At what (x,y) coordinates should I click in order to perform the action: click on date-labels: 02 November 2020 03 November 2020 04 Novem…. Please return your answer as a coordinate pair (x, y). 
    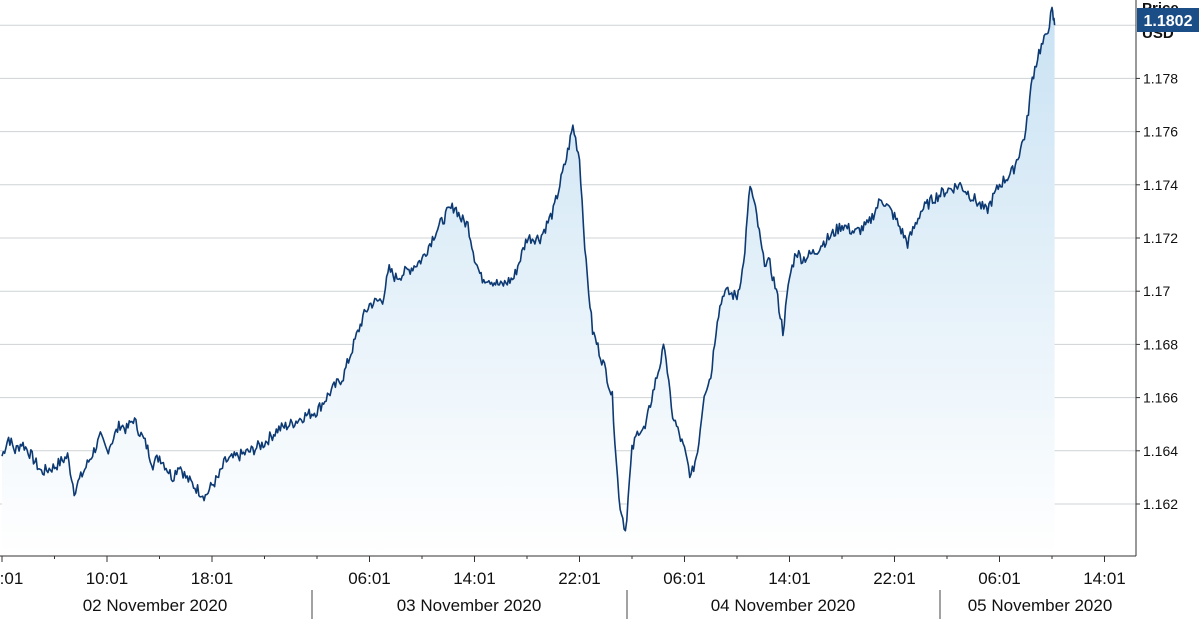
    Looking at the image, I should click on (598, 604).